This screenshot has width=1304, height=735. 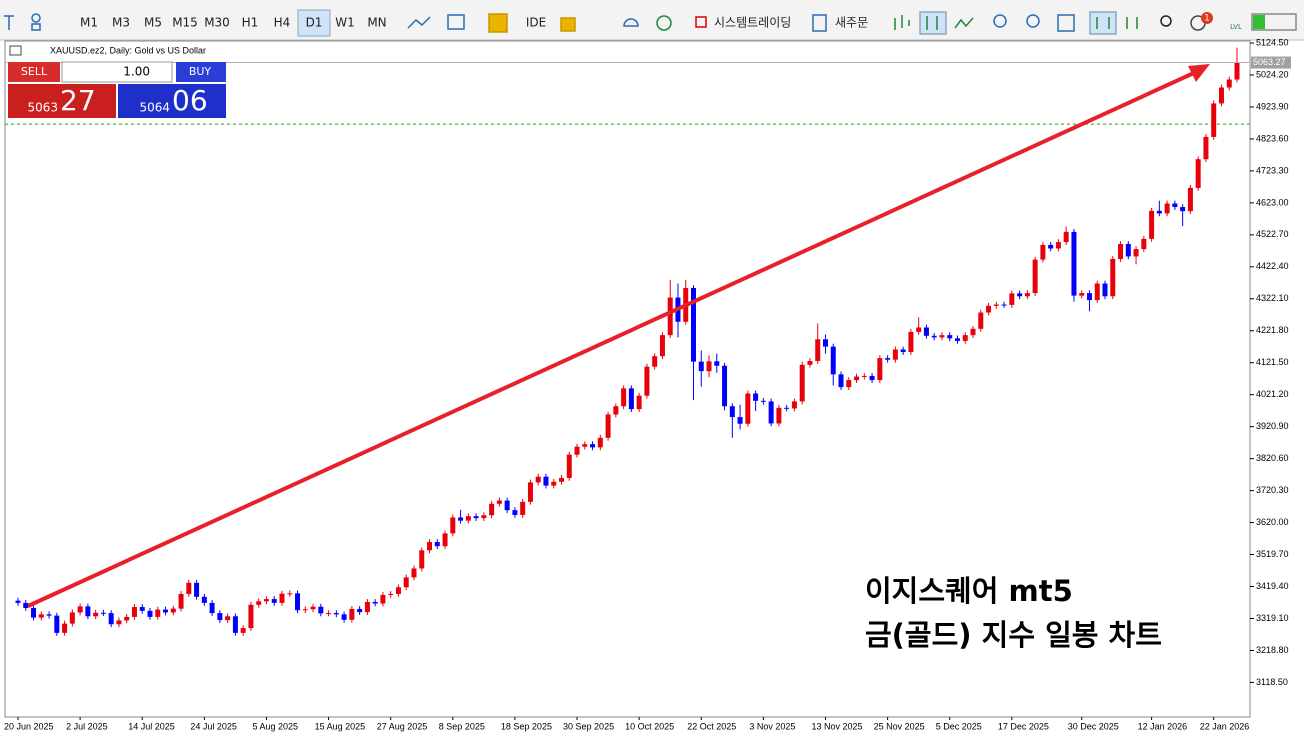 What do you see at coordinates (1236, 27) in the screenshot?
I see `level-label: LVL` at bounding box center [1236, 27].